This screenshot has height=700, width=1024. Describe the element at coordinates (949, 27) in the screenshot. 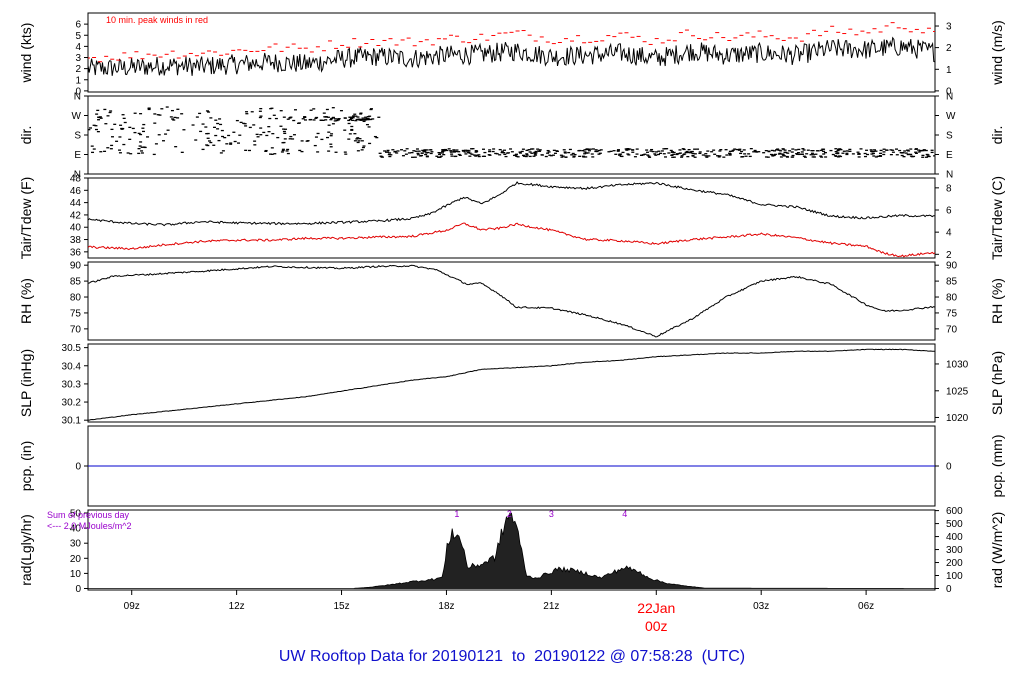

I see `right-tick-label: 3` at that location.